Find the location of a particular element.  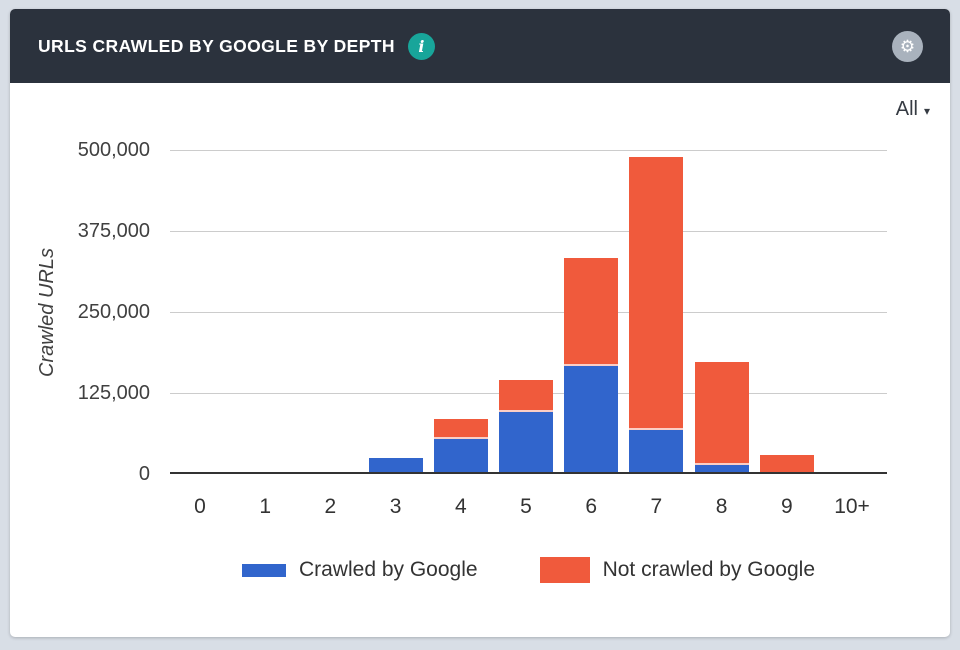

x-tick-label: 10+ is located at coordinates (852, 506).